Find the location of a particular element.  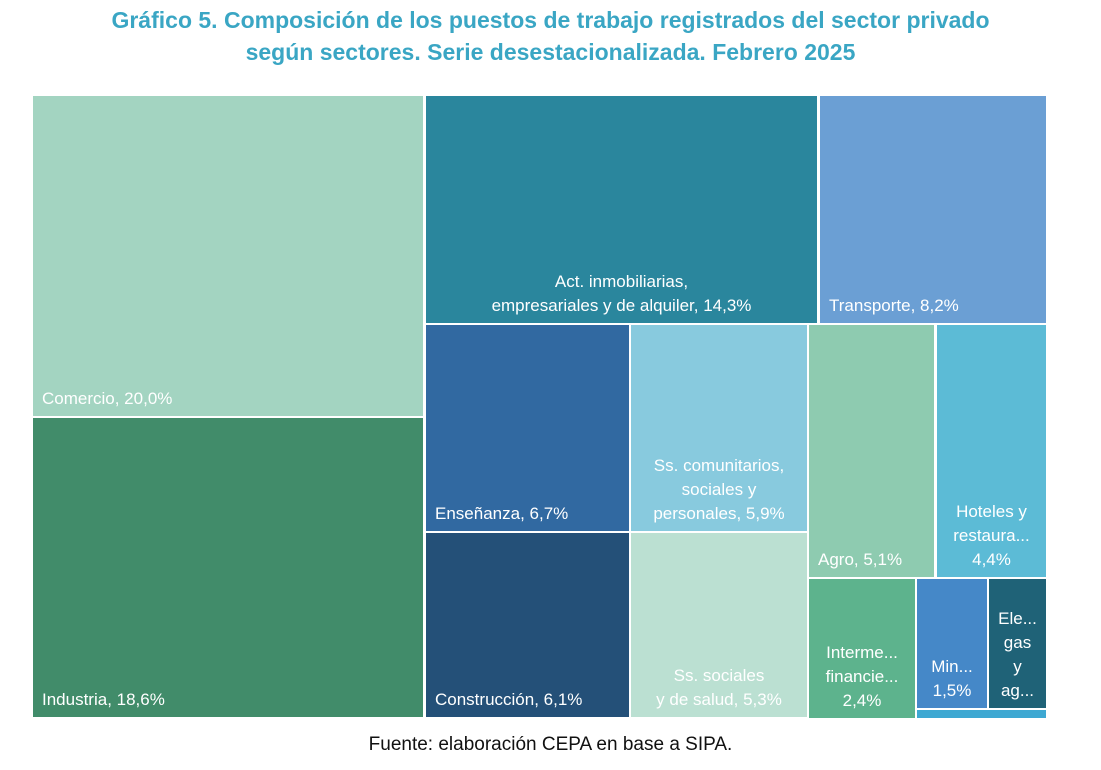

source-note: Fuente: elaboración CEPA en base a SIPA. is located at coordinates (550, 744).